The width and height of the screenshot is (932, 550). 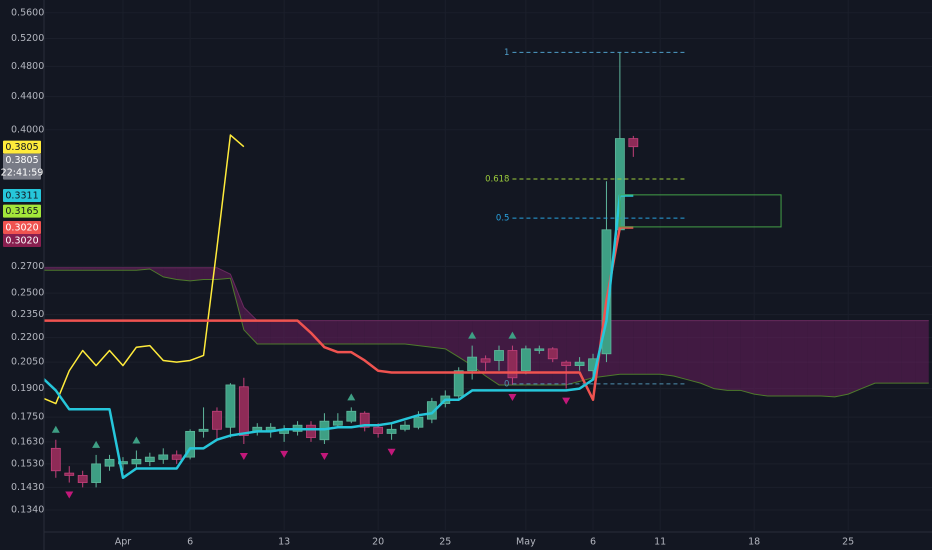 I want to click on price-tag-label: 0.3311, so click(x=21, y=195).